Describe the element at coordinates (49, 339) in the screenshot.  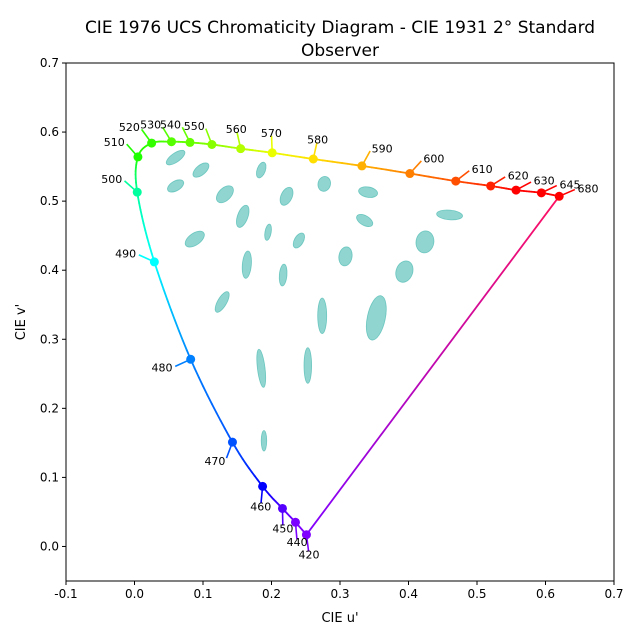
I see `y-tick-label-0.3: 0.3` at that location.